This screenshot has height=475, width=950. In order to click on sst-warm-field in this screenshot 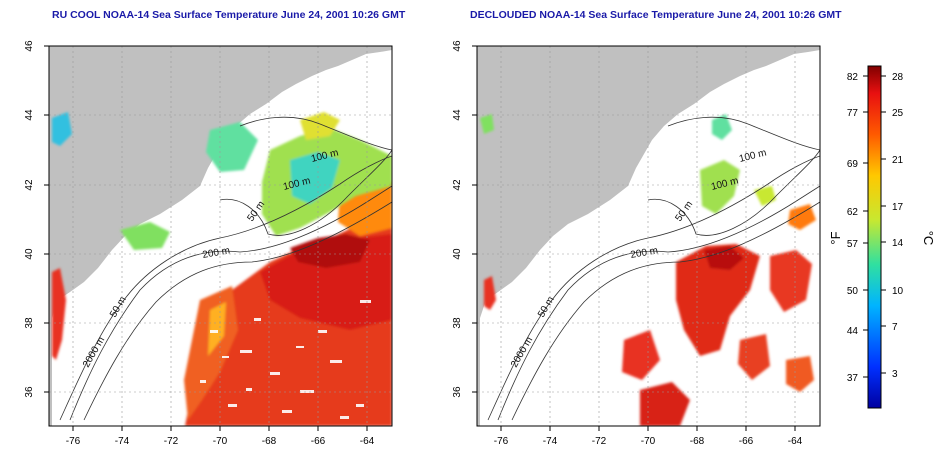, I will do `click(288, 304)`.